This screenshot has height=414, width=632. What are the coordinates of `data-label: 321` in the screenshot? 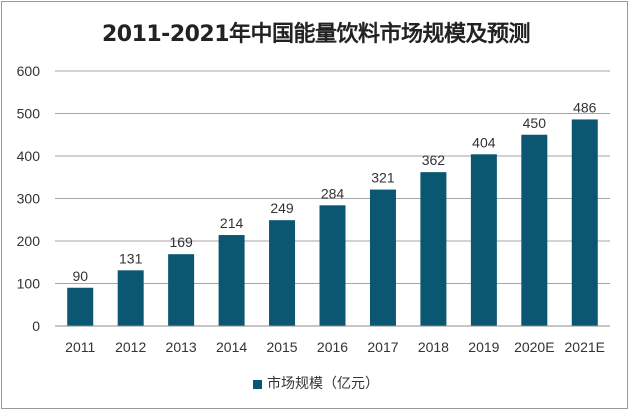 It's located at (383, 178).